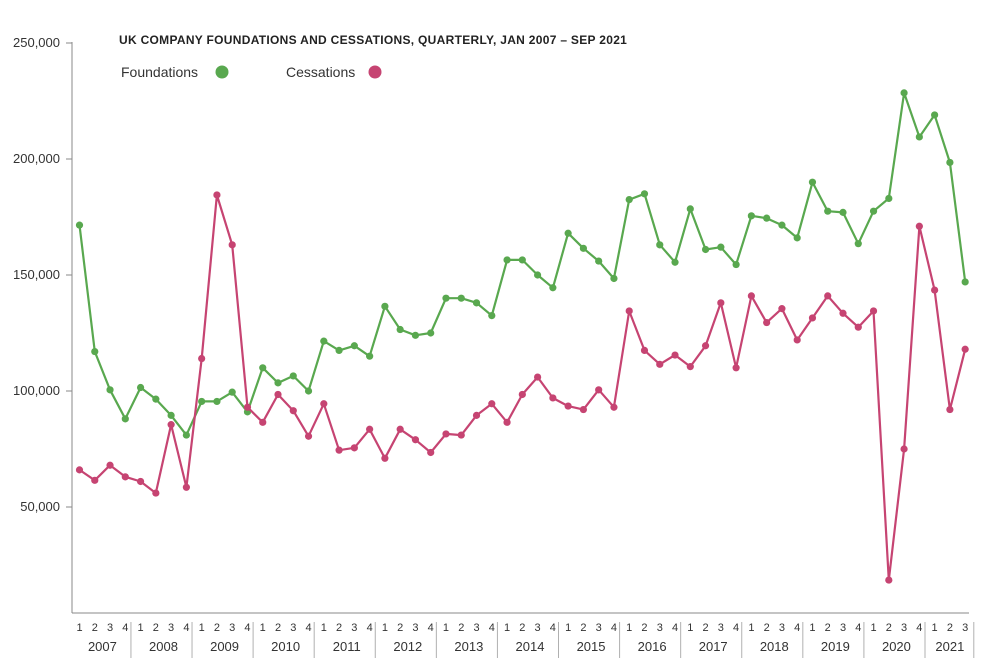 The image size is (1000, 667). I want to click on year-tick-label: 2011, so click(347, 646).